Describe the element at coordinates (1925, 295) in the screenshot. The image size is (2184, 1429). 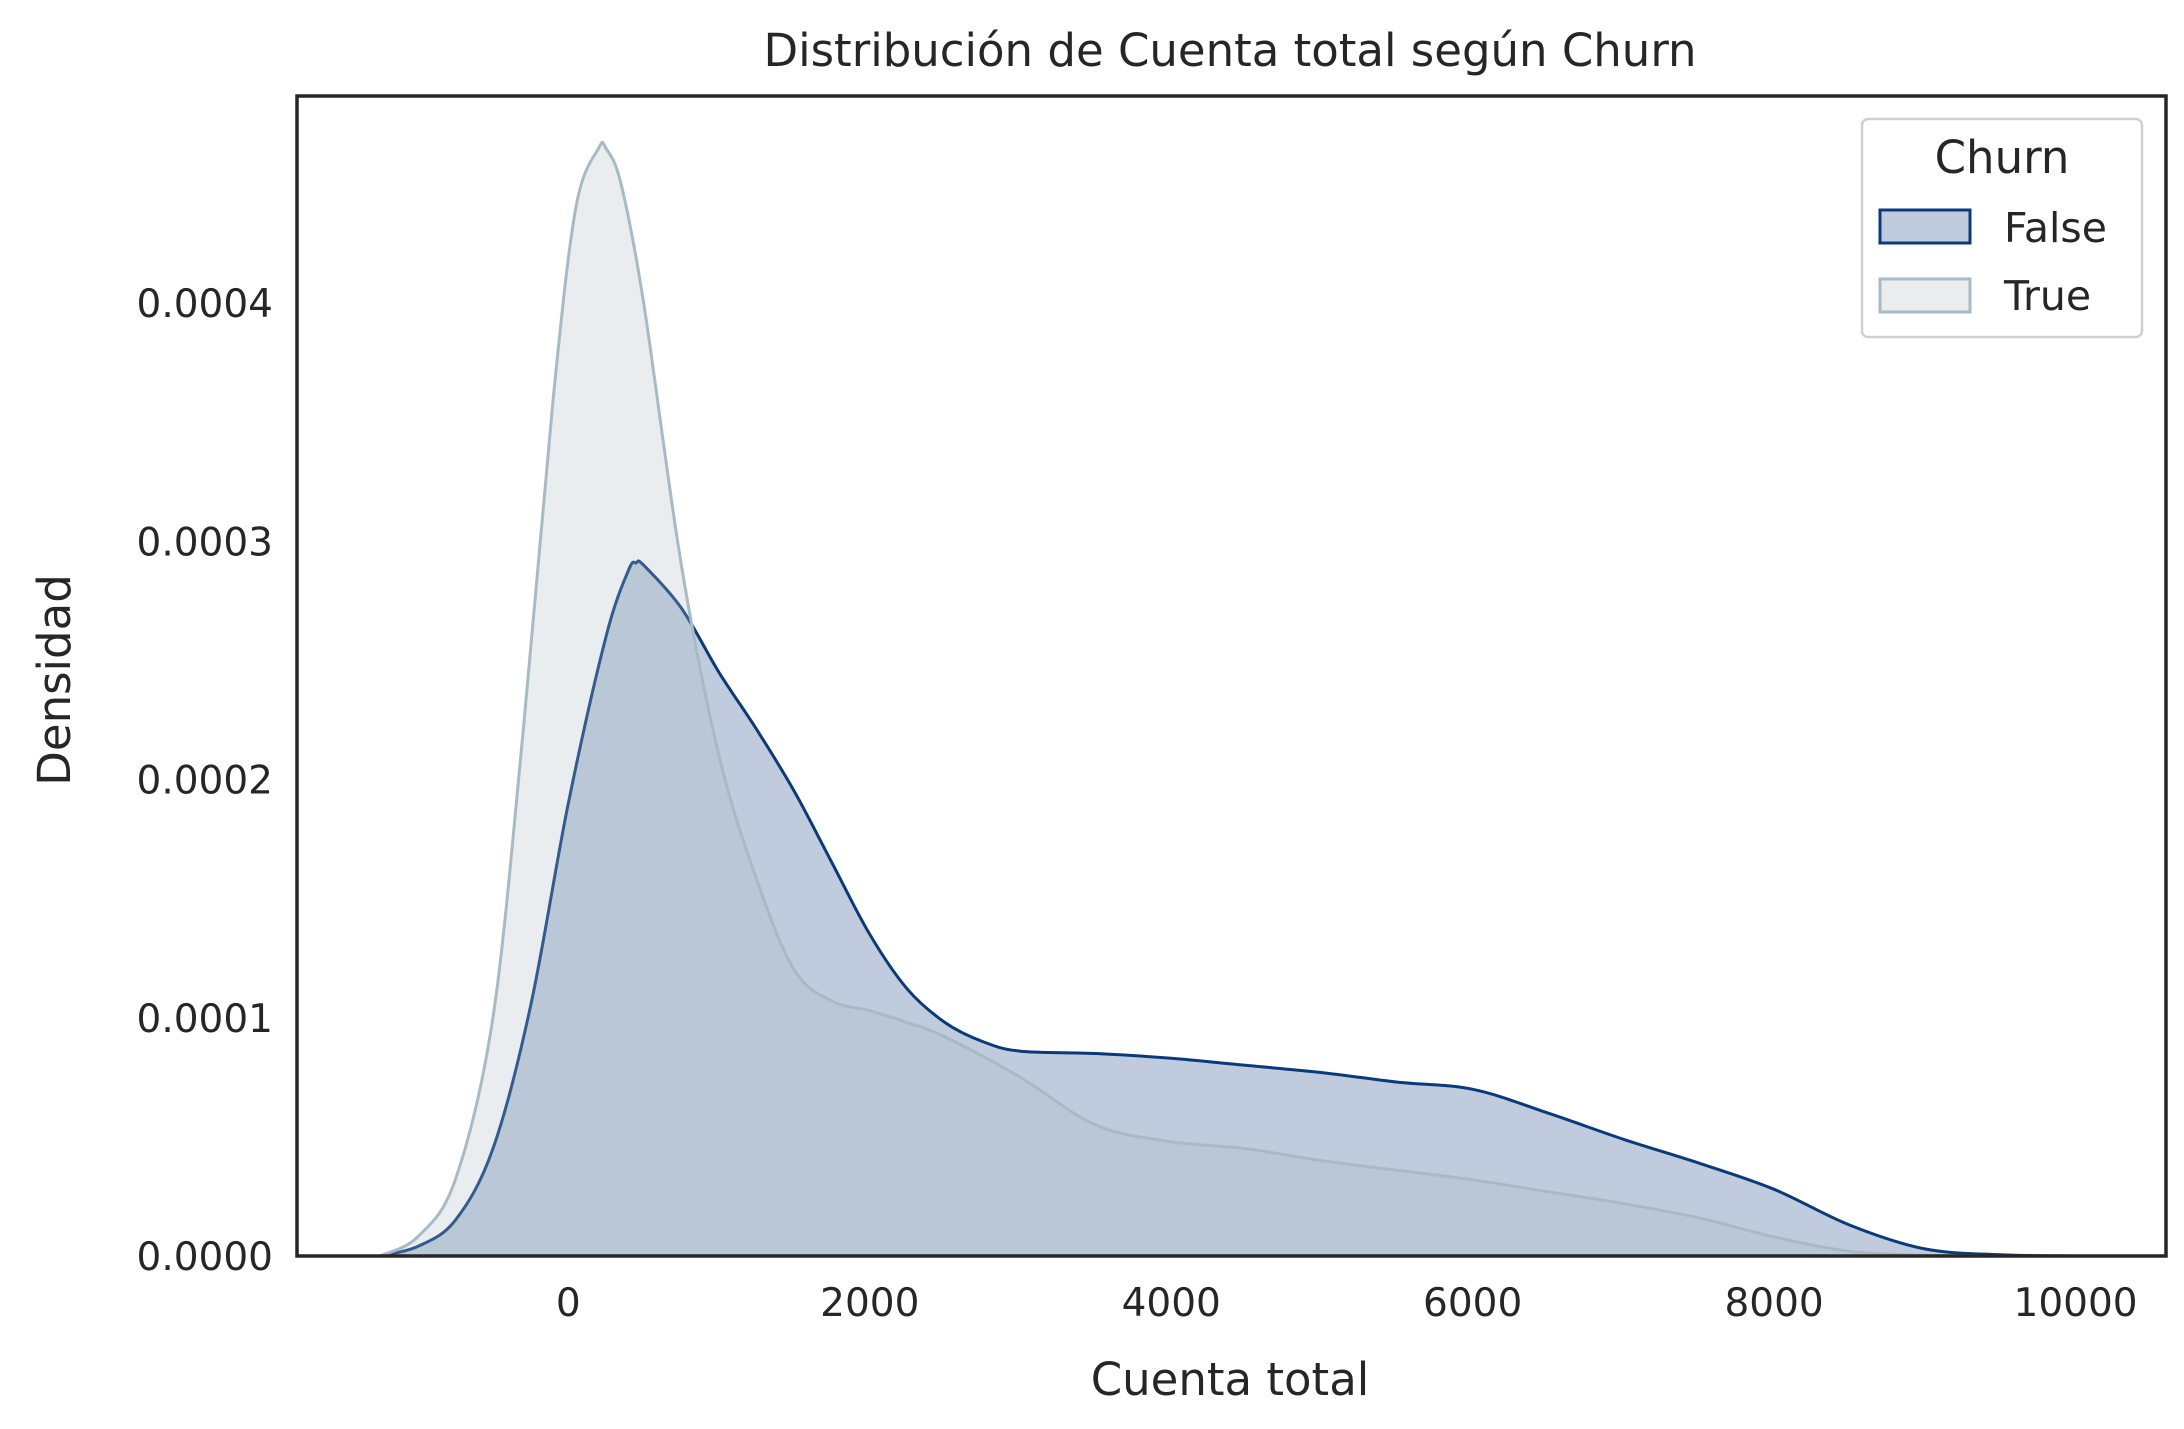
I see `legend-swatch-true` at that location.